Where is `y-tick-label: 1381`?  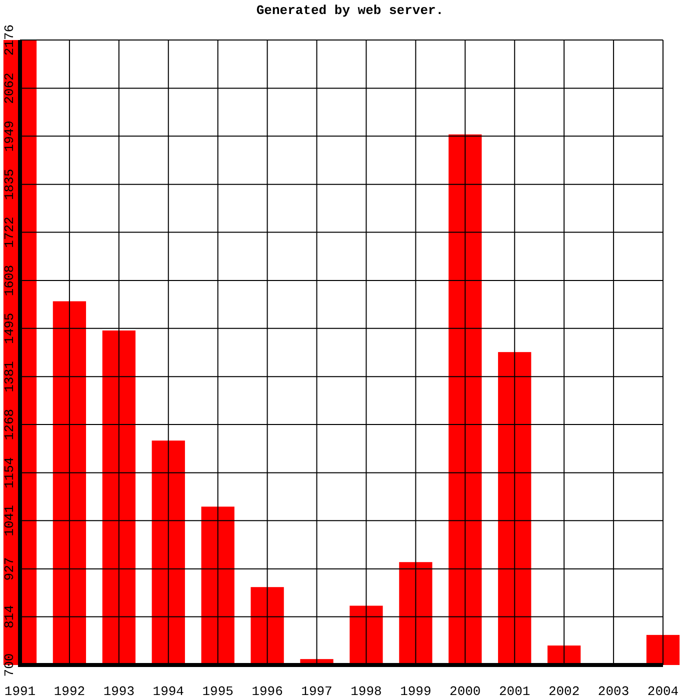
y-tick-label: 1381 is located at coordinates (9, 376).